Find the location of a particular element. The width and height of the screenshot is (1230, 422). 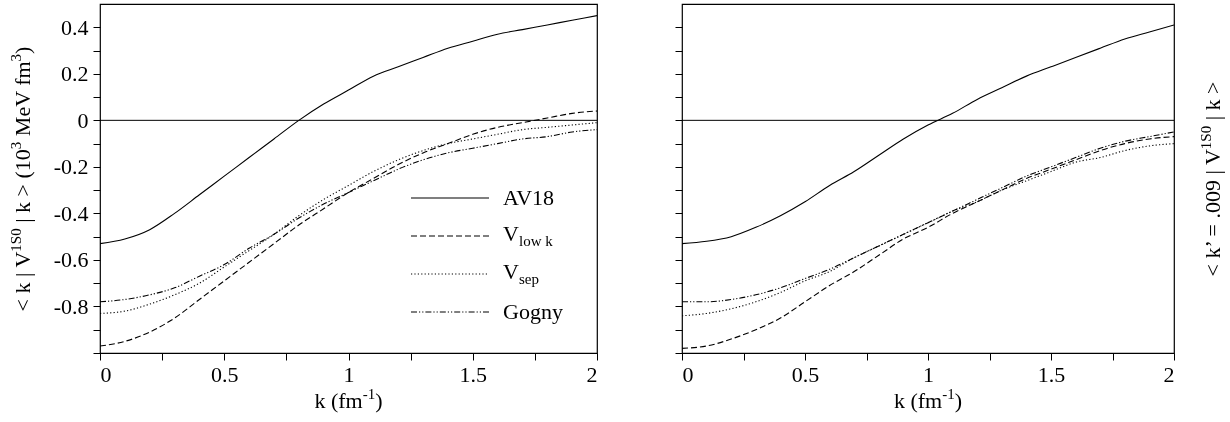

y-tick-label: 0 is located at coordinates (83, 120).